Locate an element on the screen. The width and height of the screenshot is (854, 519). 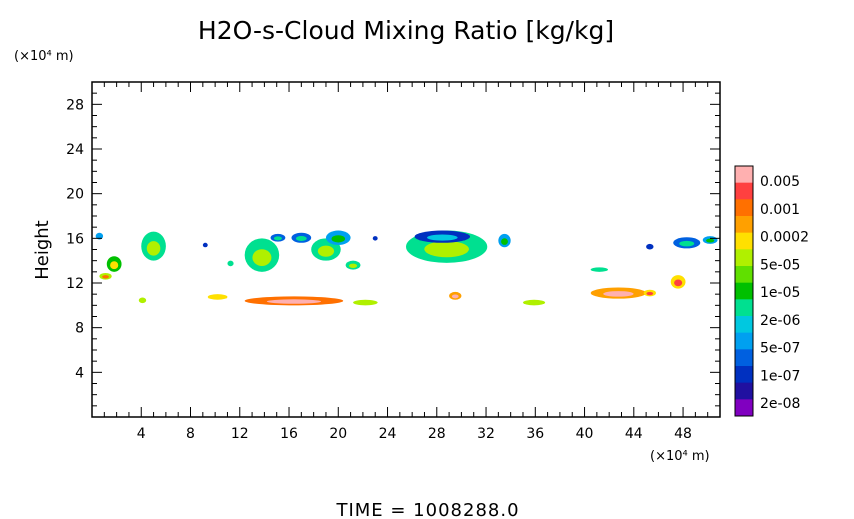
x-tick-label: 28 is located at coordinates (437, 434).